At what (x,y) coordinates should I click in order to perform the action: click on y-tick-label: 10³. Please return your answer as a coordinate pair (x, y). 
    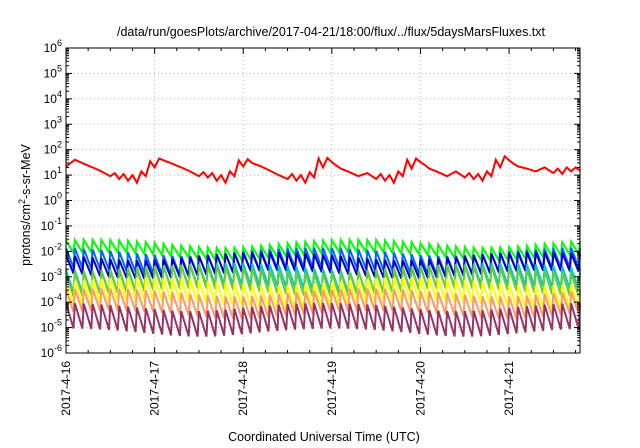
    Looking at the image, I should click on (53, 122).